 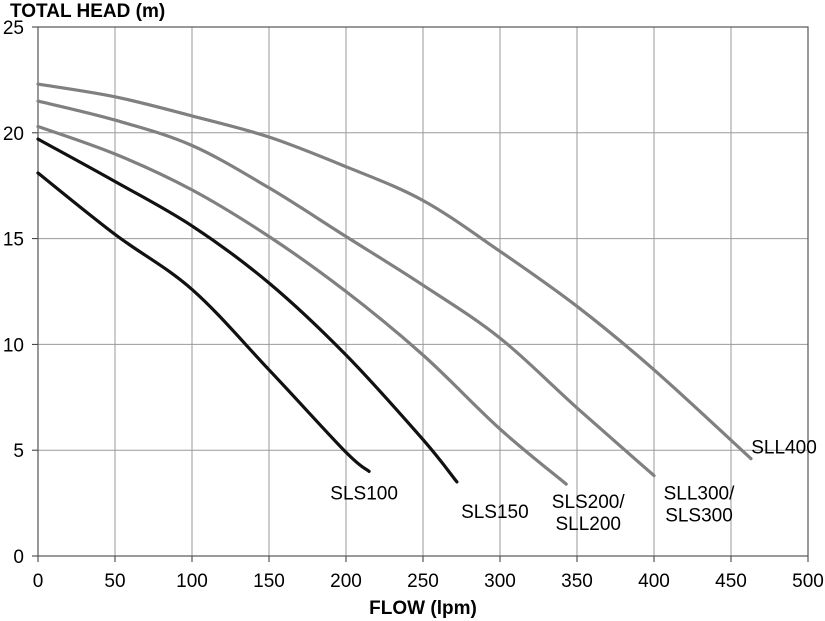 What do you see at coordinates (13, 240) in the screenshot?
I see `y-tick-label: 15` at bounding box center [13, 240].